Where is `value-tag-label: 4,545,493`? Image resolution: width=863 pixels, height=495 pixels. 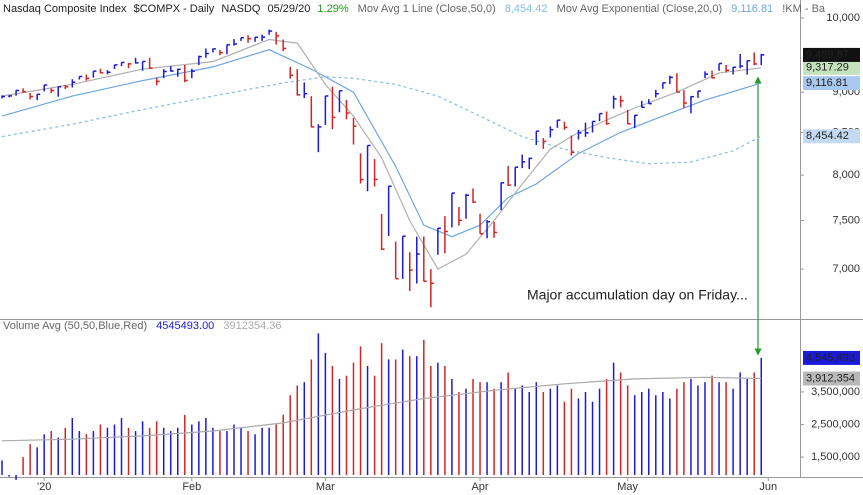
value-tag-label: 4,545,493 is located at coordinates (830, 358).